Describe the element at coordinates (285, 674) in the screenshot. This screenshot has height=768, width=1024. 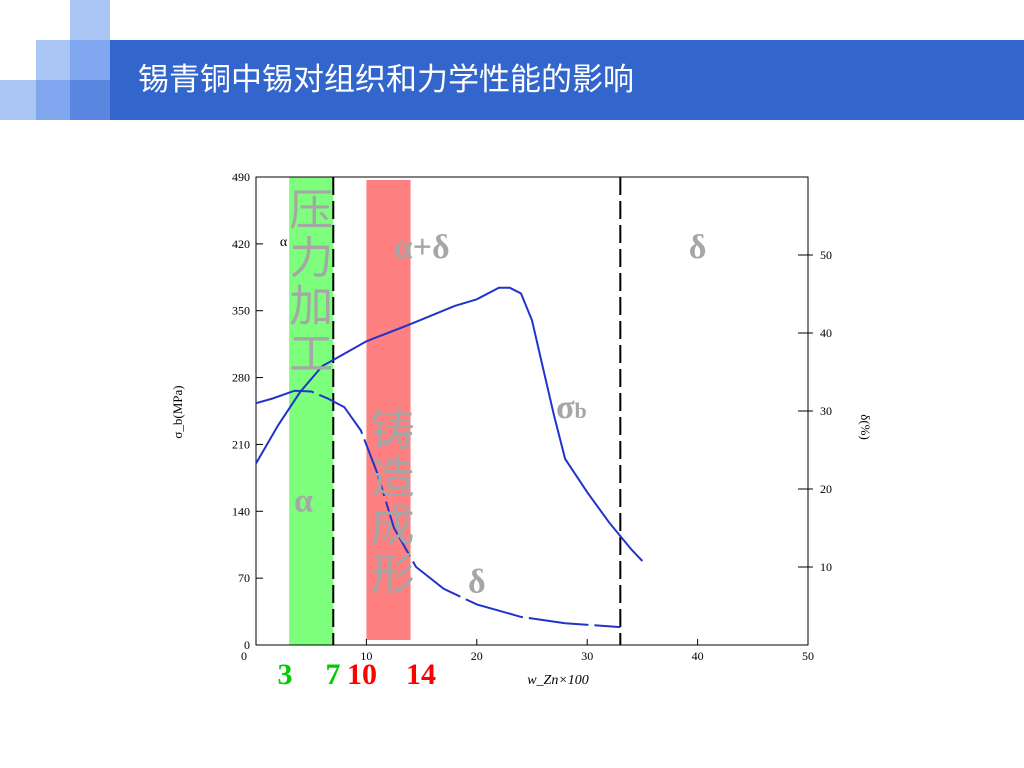
I see `bottom-marker: 3` at that location.